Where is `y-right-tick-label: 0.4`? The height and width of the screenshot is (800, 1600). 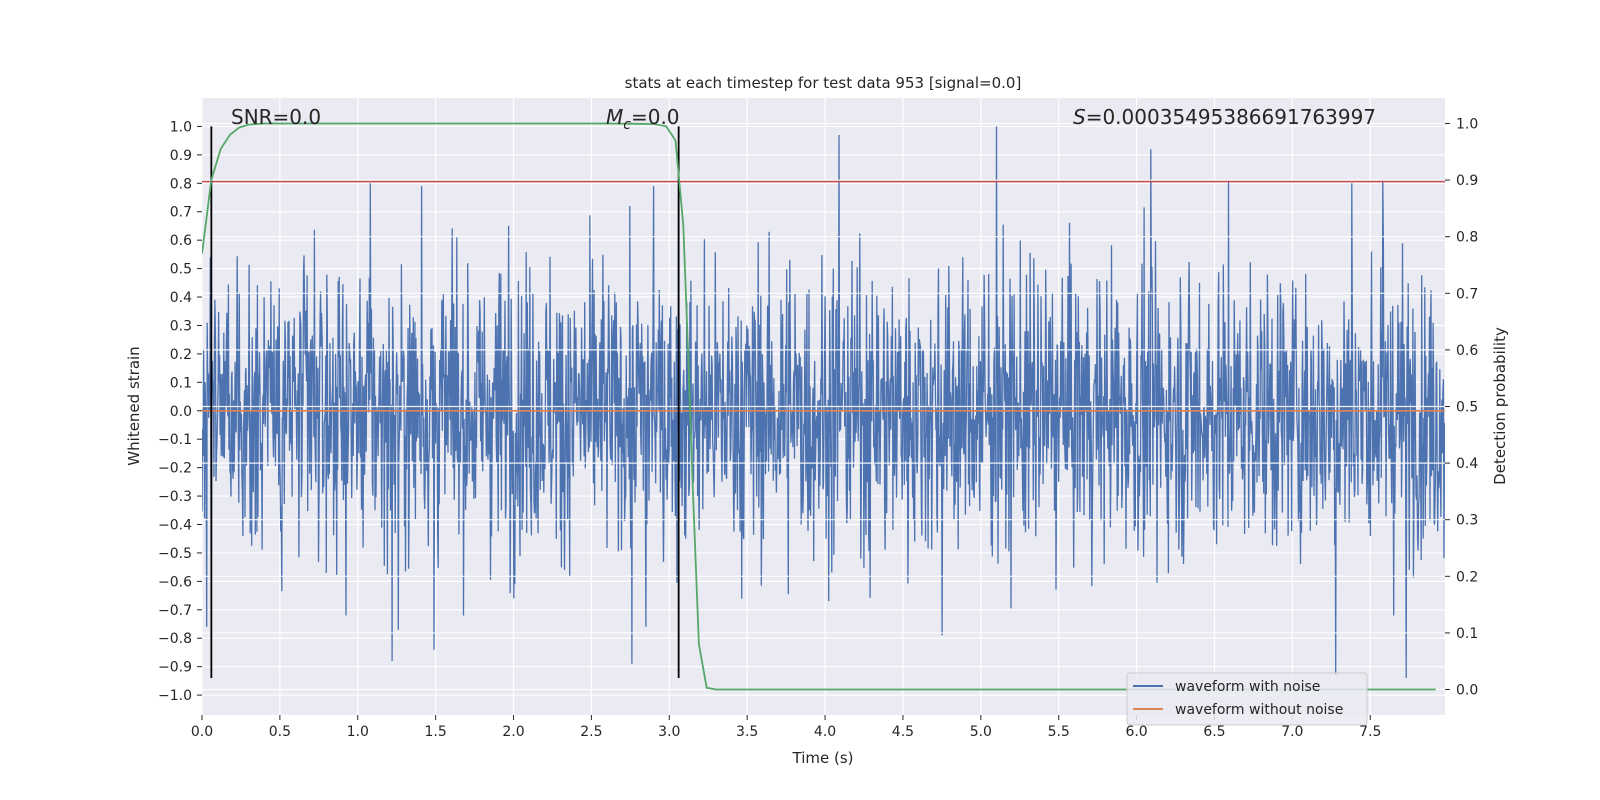
y-right-tick-label: 0.4 is located at coordinates (1467, 464).